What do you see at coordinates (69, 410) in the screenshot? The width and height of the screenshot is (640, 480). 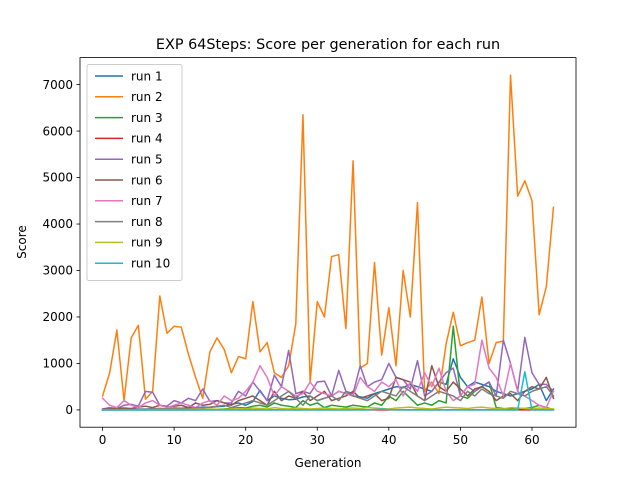 I see `y-tick-label: 0` at bounding box center [69, 410].